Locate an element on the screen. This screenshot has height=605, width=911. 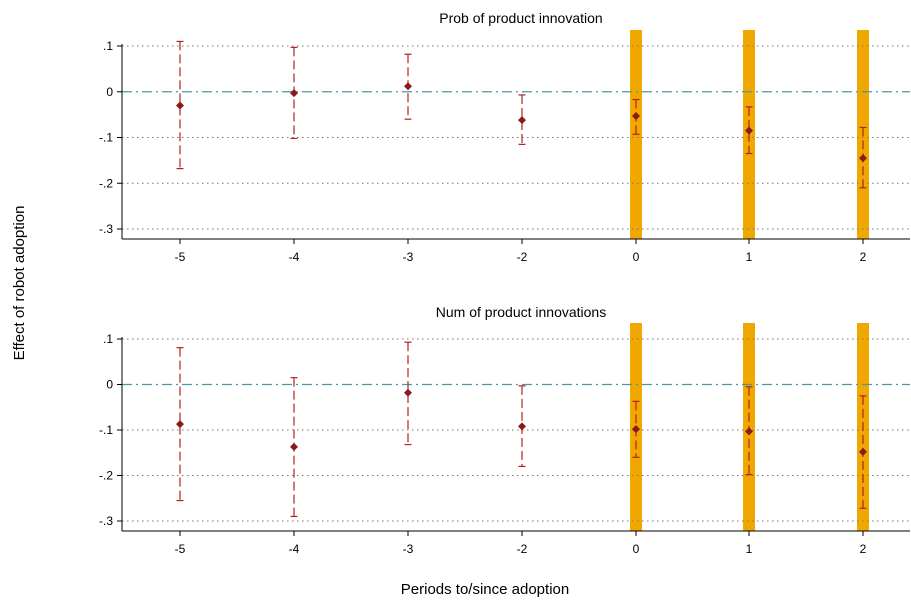
panel-title: Prob of product innovation is located at coordinates (520, 18).